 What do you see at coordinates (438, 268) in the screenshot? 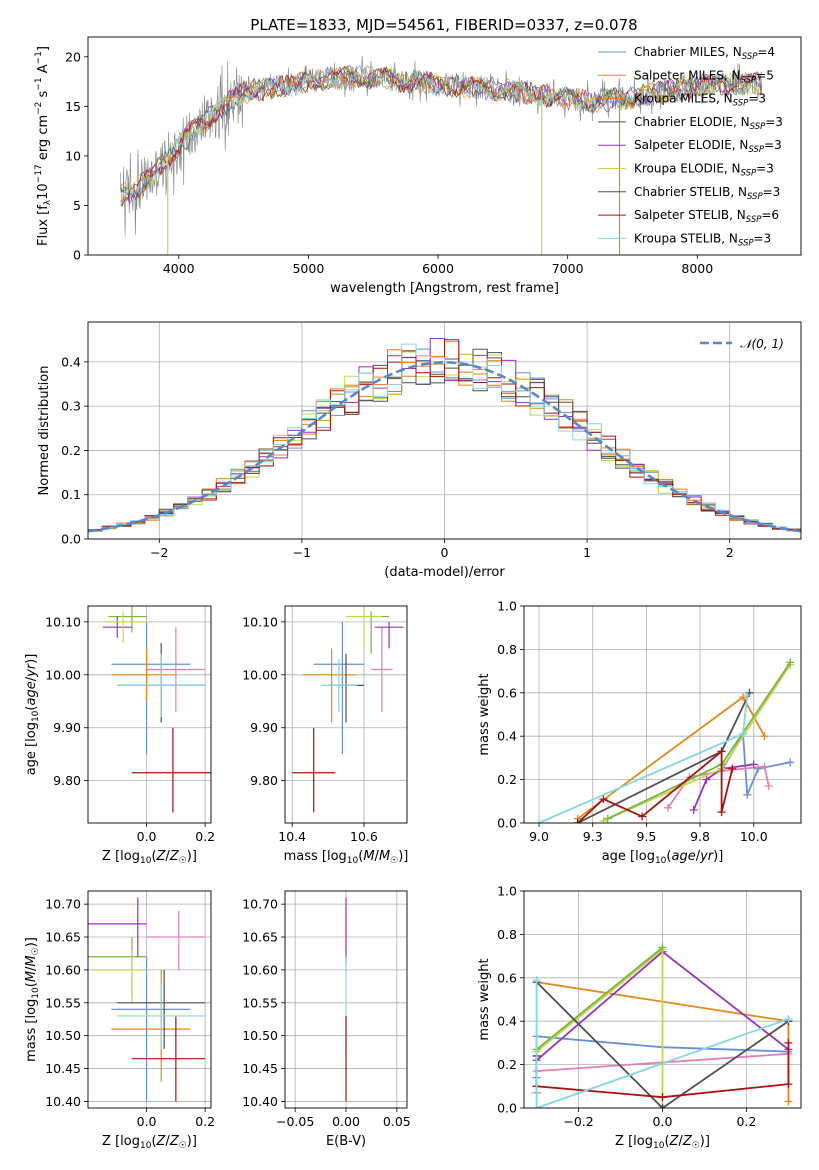
I see `x-tick-label: 6000` at bounding box center [438, 268].